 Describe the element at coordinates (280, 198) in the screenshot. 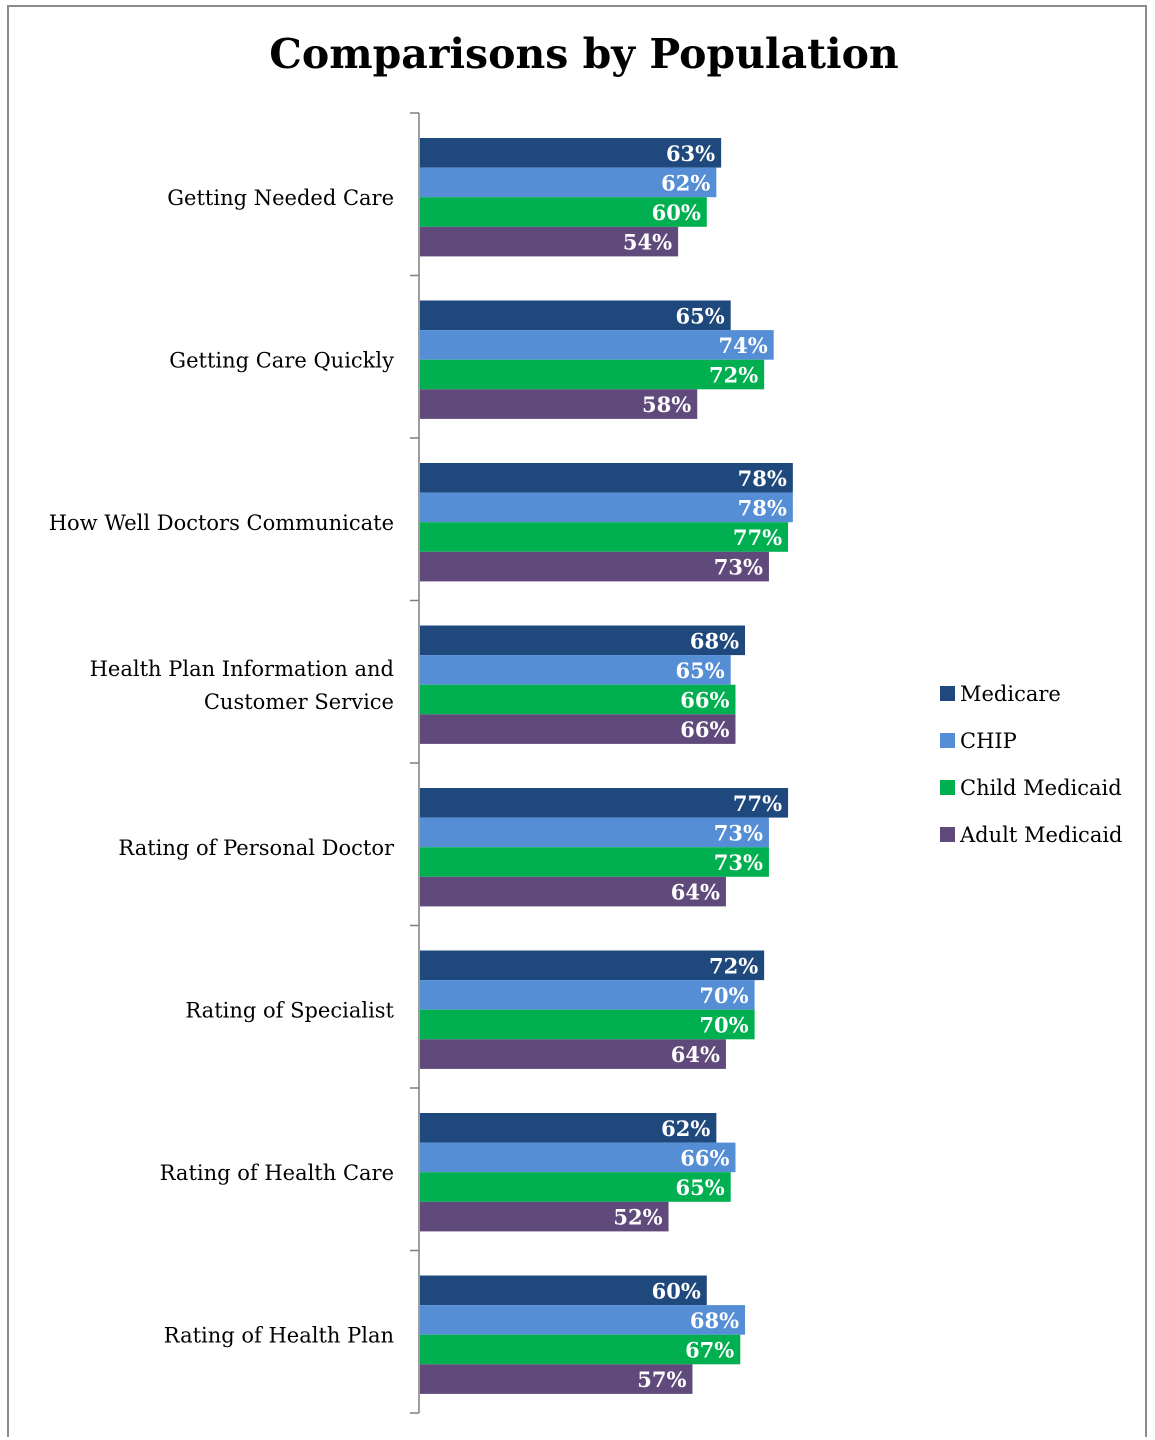

I see `category-label: Getting Needed Care` at that location.